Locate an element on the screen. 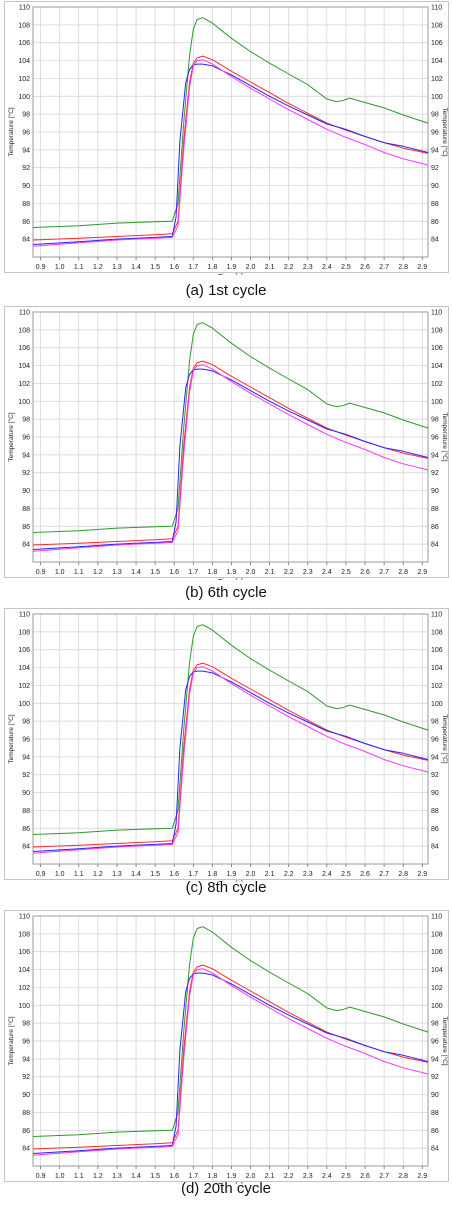  y-tick-label-left: 96 is located at coordinates (26, 133).